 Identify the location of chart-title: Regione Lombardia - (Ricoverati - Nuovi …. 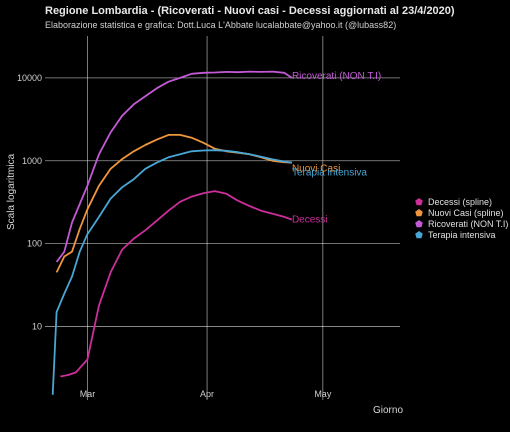
(250, 11).